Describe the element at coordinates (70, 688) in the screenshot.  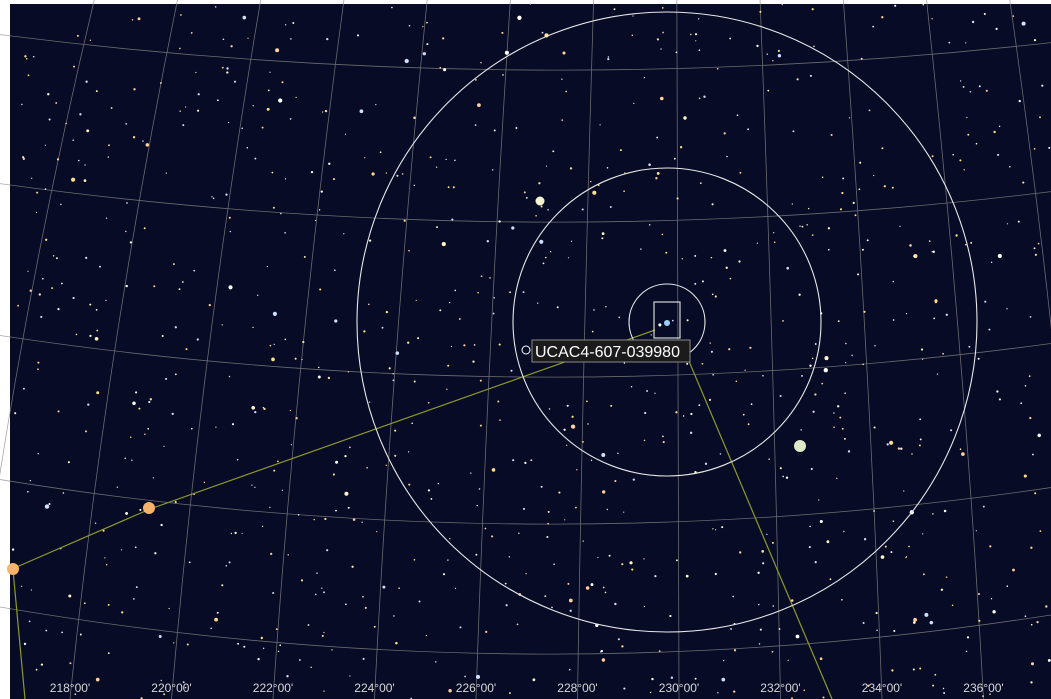
I see `x-axis-label: 218°00'` at that location.